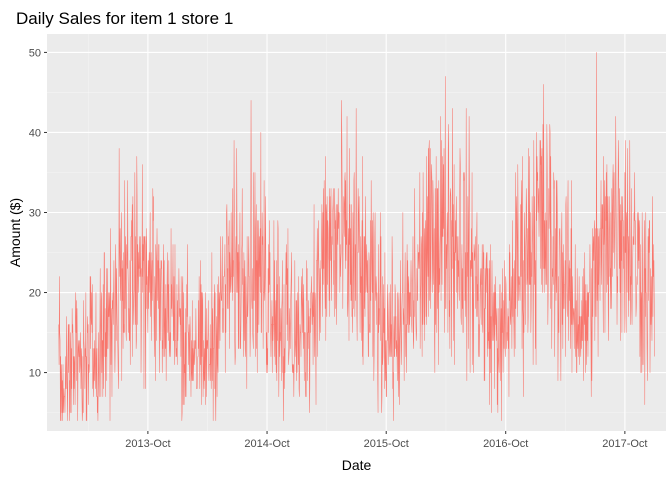  I want to click on chart-title: Daily Sales for item 1 store 1, so click(124, 18).